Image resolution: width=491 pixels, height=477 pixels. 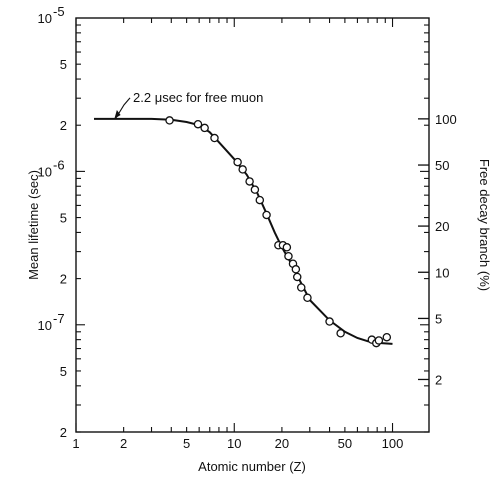 What do you see at coordinates (345, 443) in the screenshot?
I see `x-tick-label: 50` at bounding box center [345, 443].